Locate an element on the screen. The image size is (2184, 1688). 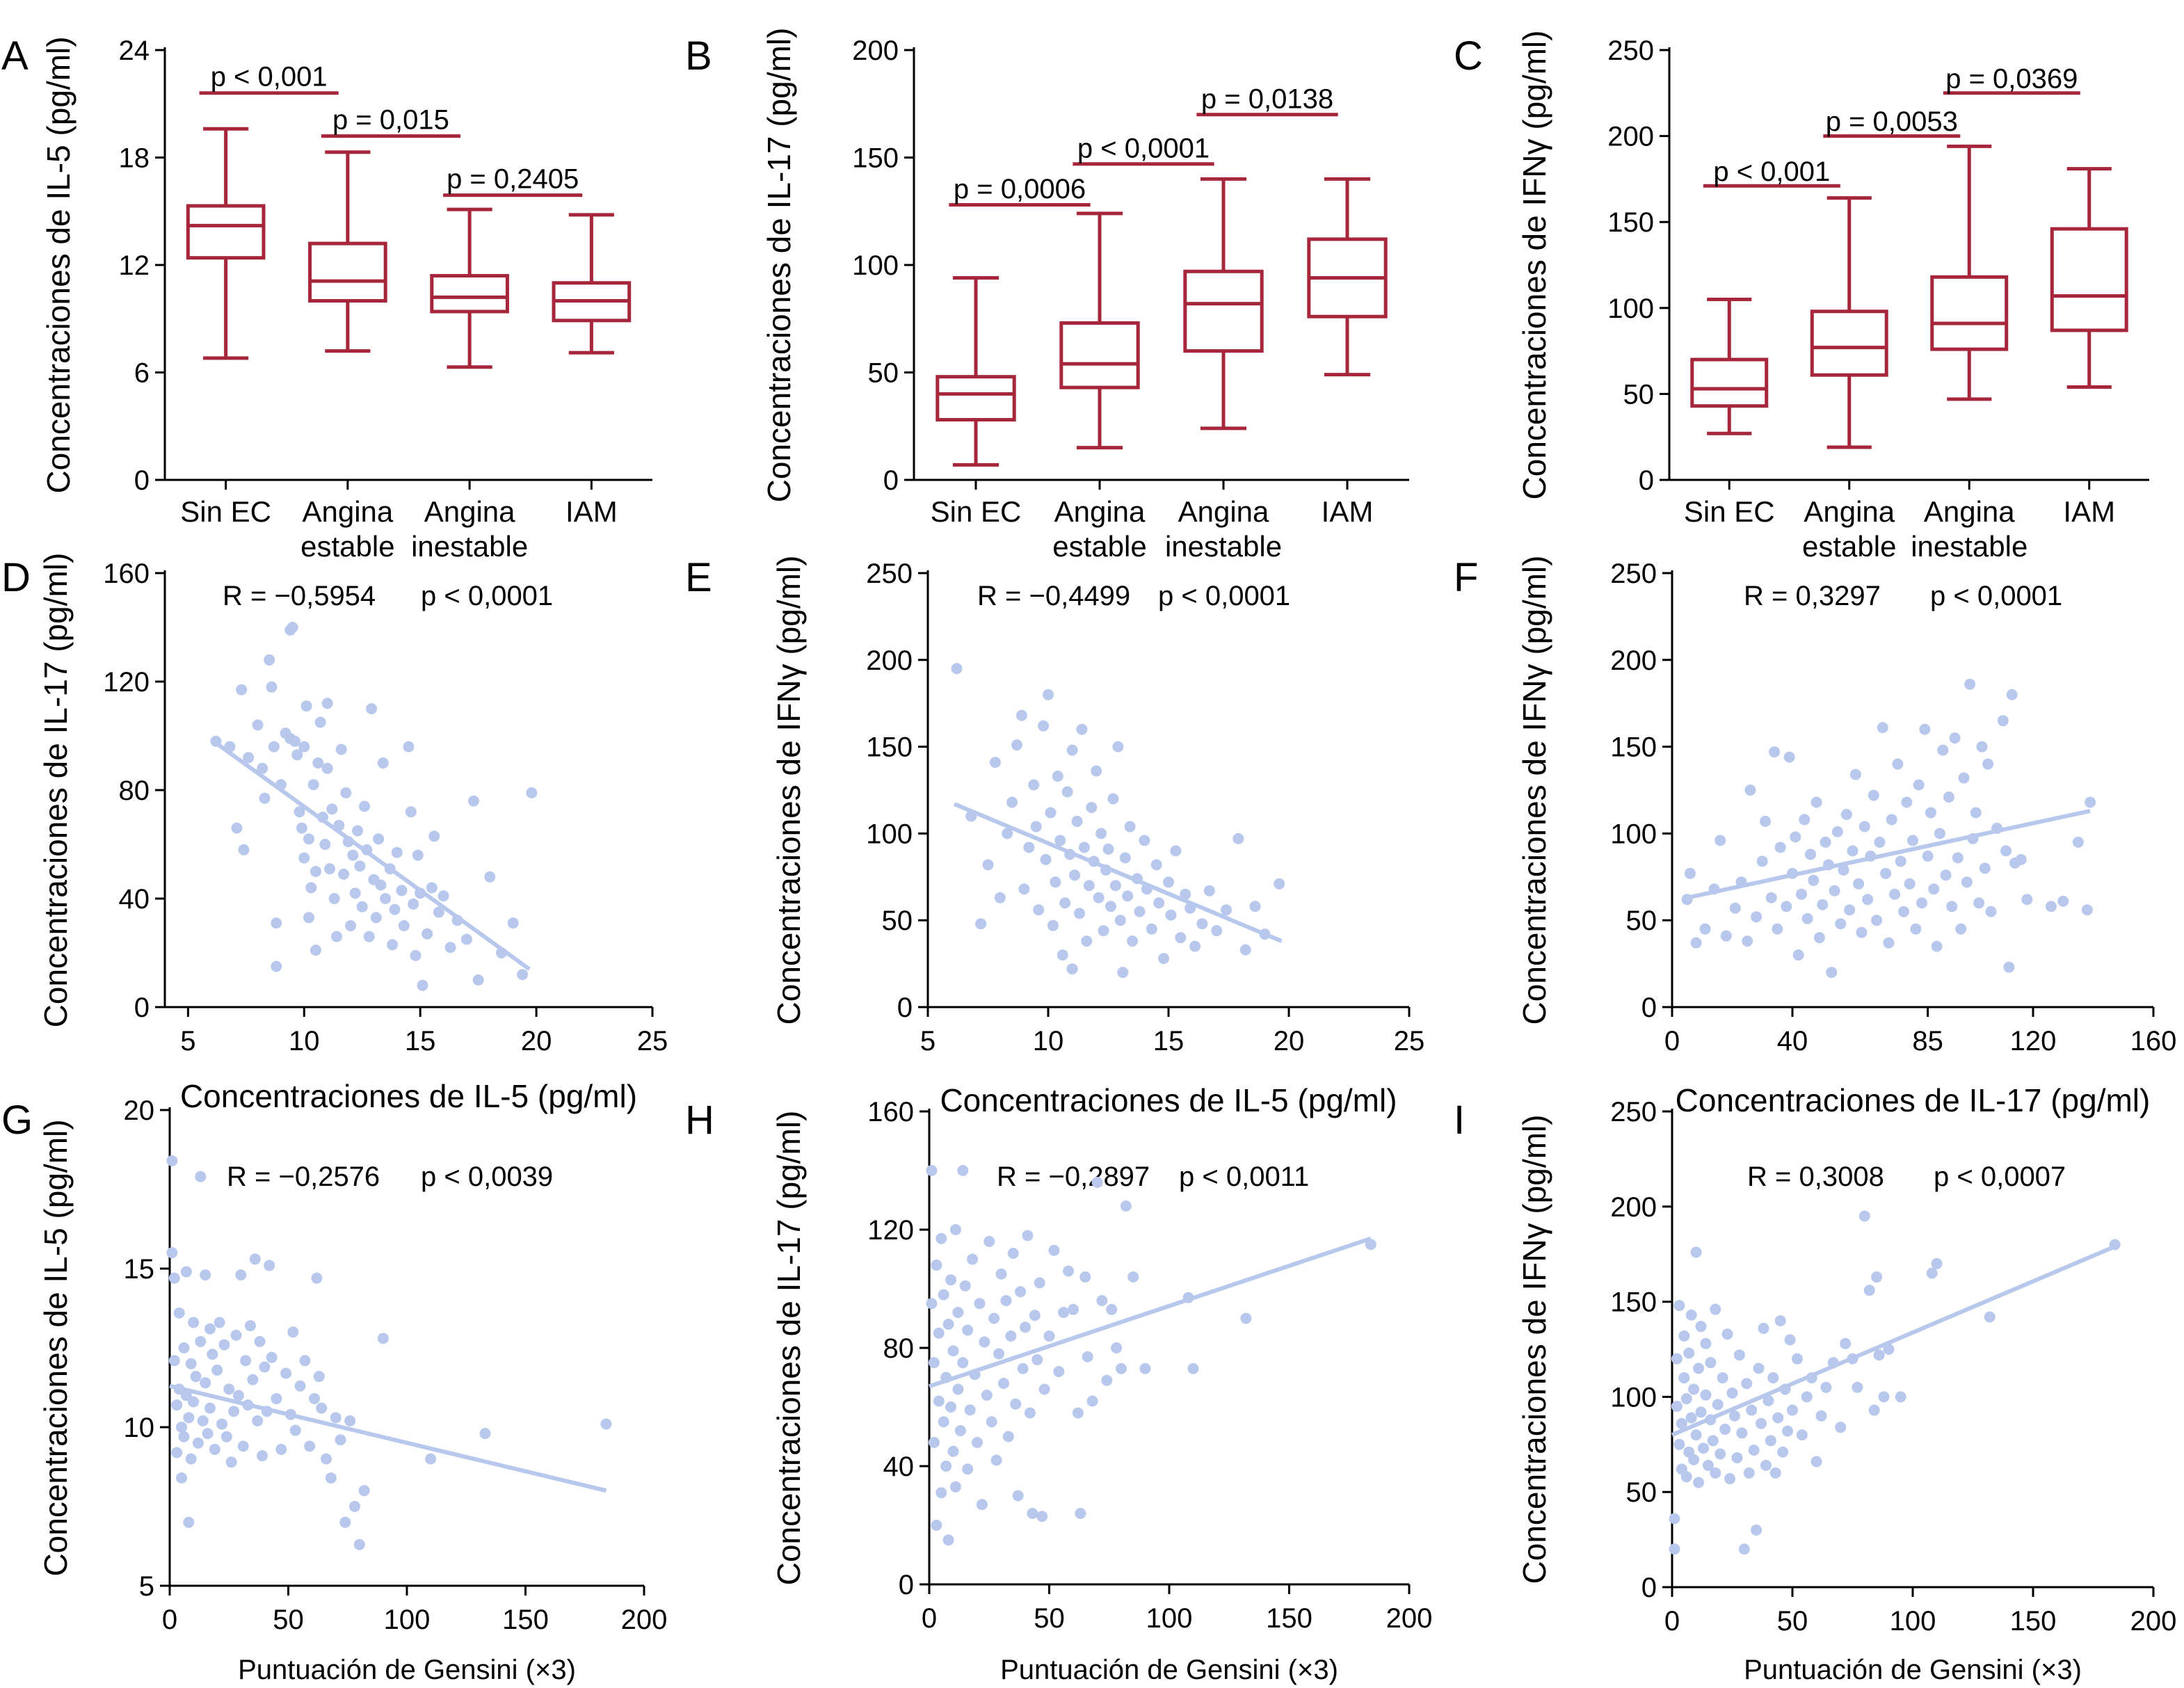
p-value-label: p < 0,001 is located at coordinates (269, 77).